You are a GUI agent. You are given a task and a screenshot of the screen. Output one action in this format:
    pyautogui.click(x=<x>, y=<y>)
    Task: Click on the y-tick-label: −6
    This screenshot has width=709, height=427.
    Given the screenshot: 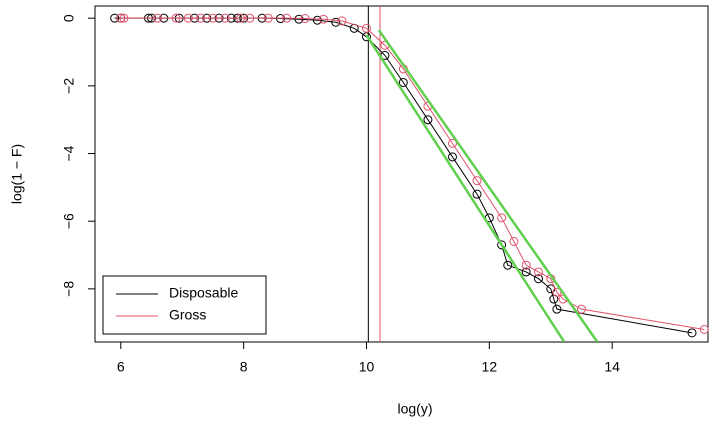 What is the action you would take?
    pyautogui.click(x=69, y=221)
    